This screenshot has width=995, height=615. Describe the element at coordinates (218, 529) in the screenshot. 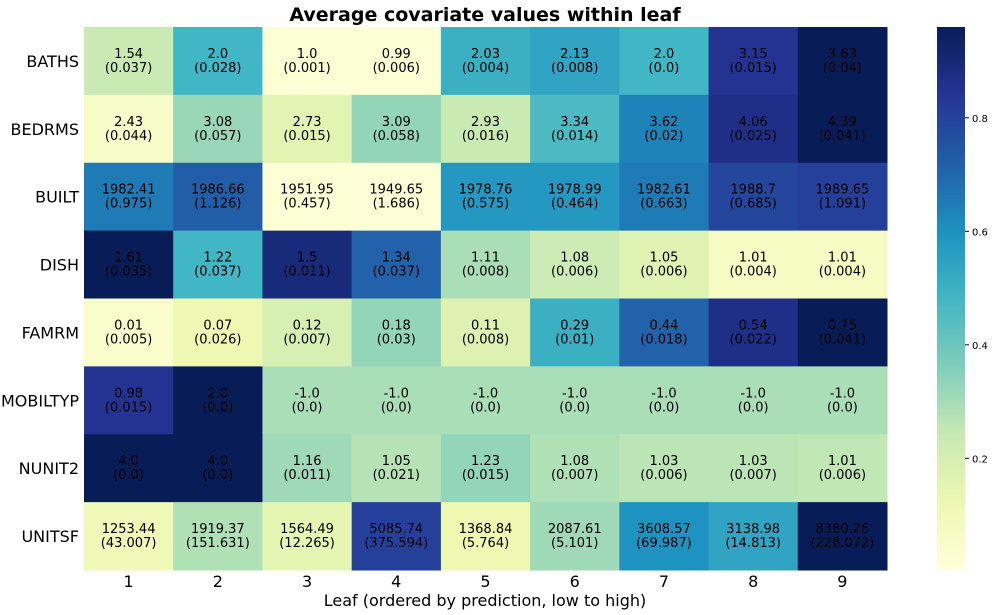

I see `cell-value-label: 1919.37` at that location.